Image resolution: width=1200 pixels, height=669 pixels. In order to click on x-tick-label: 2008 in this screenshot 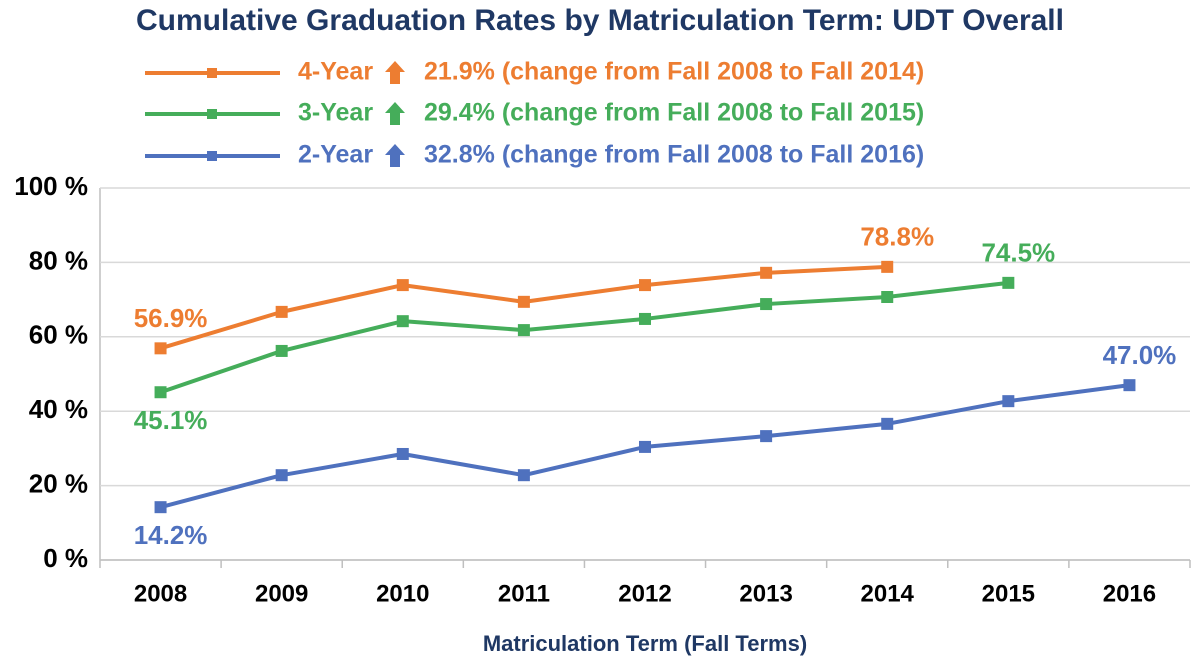, I will do `click(160, 593)`.